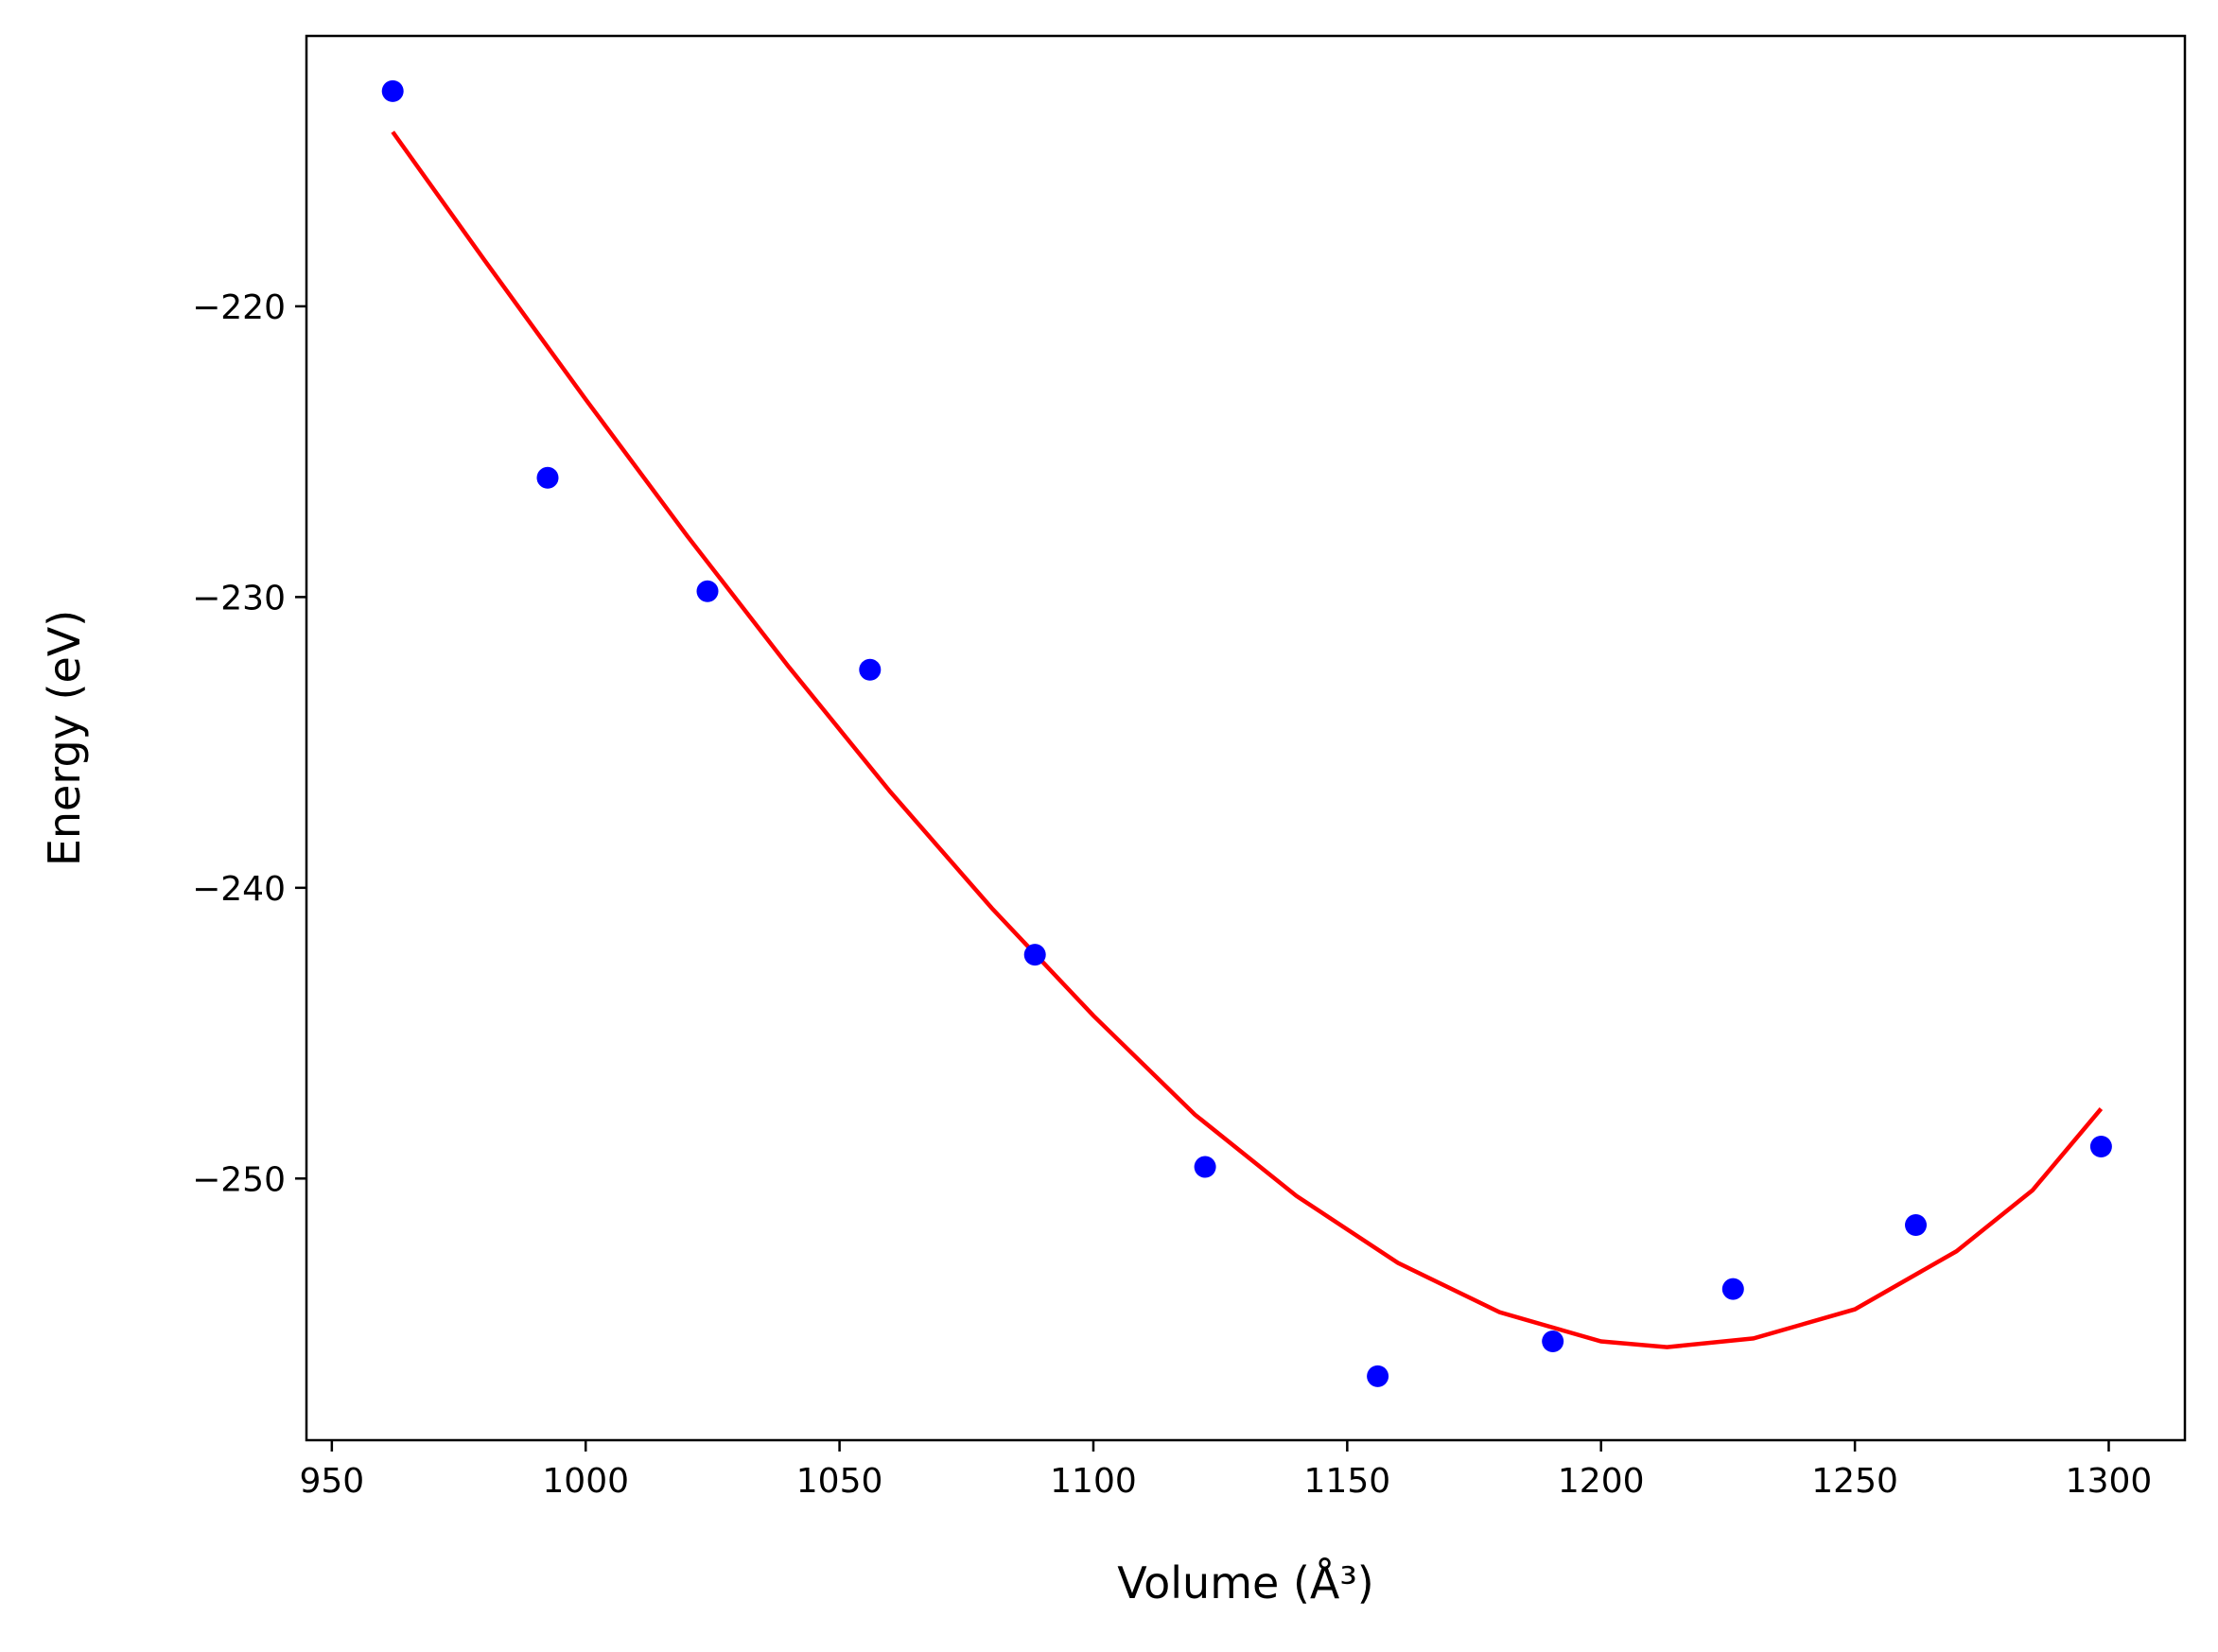  What do you see at coordinates (249, 744) in the screenshot?
I see `y-axis-ticks: −220 −230 −240 −250` at bounding box center [249, 744].